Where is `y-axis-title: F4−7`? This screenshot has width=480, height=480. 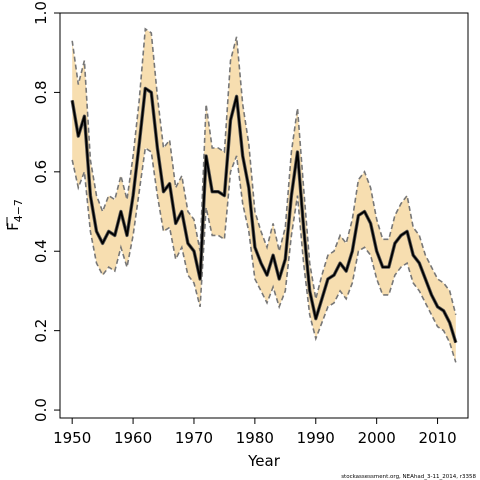 y-axis-title: F4−7 is located at coordinates (14, 215).